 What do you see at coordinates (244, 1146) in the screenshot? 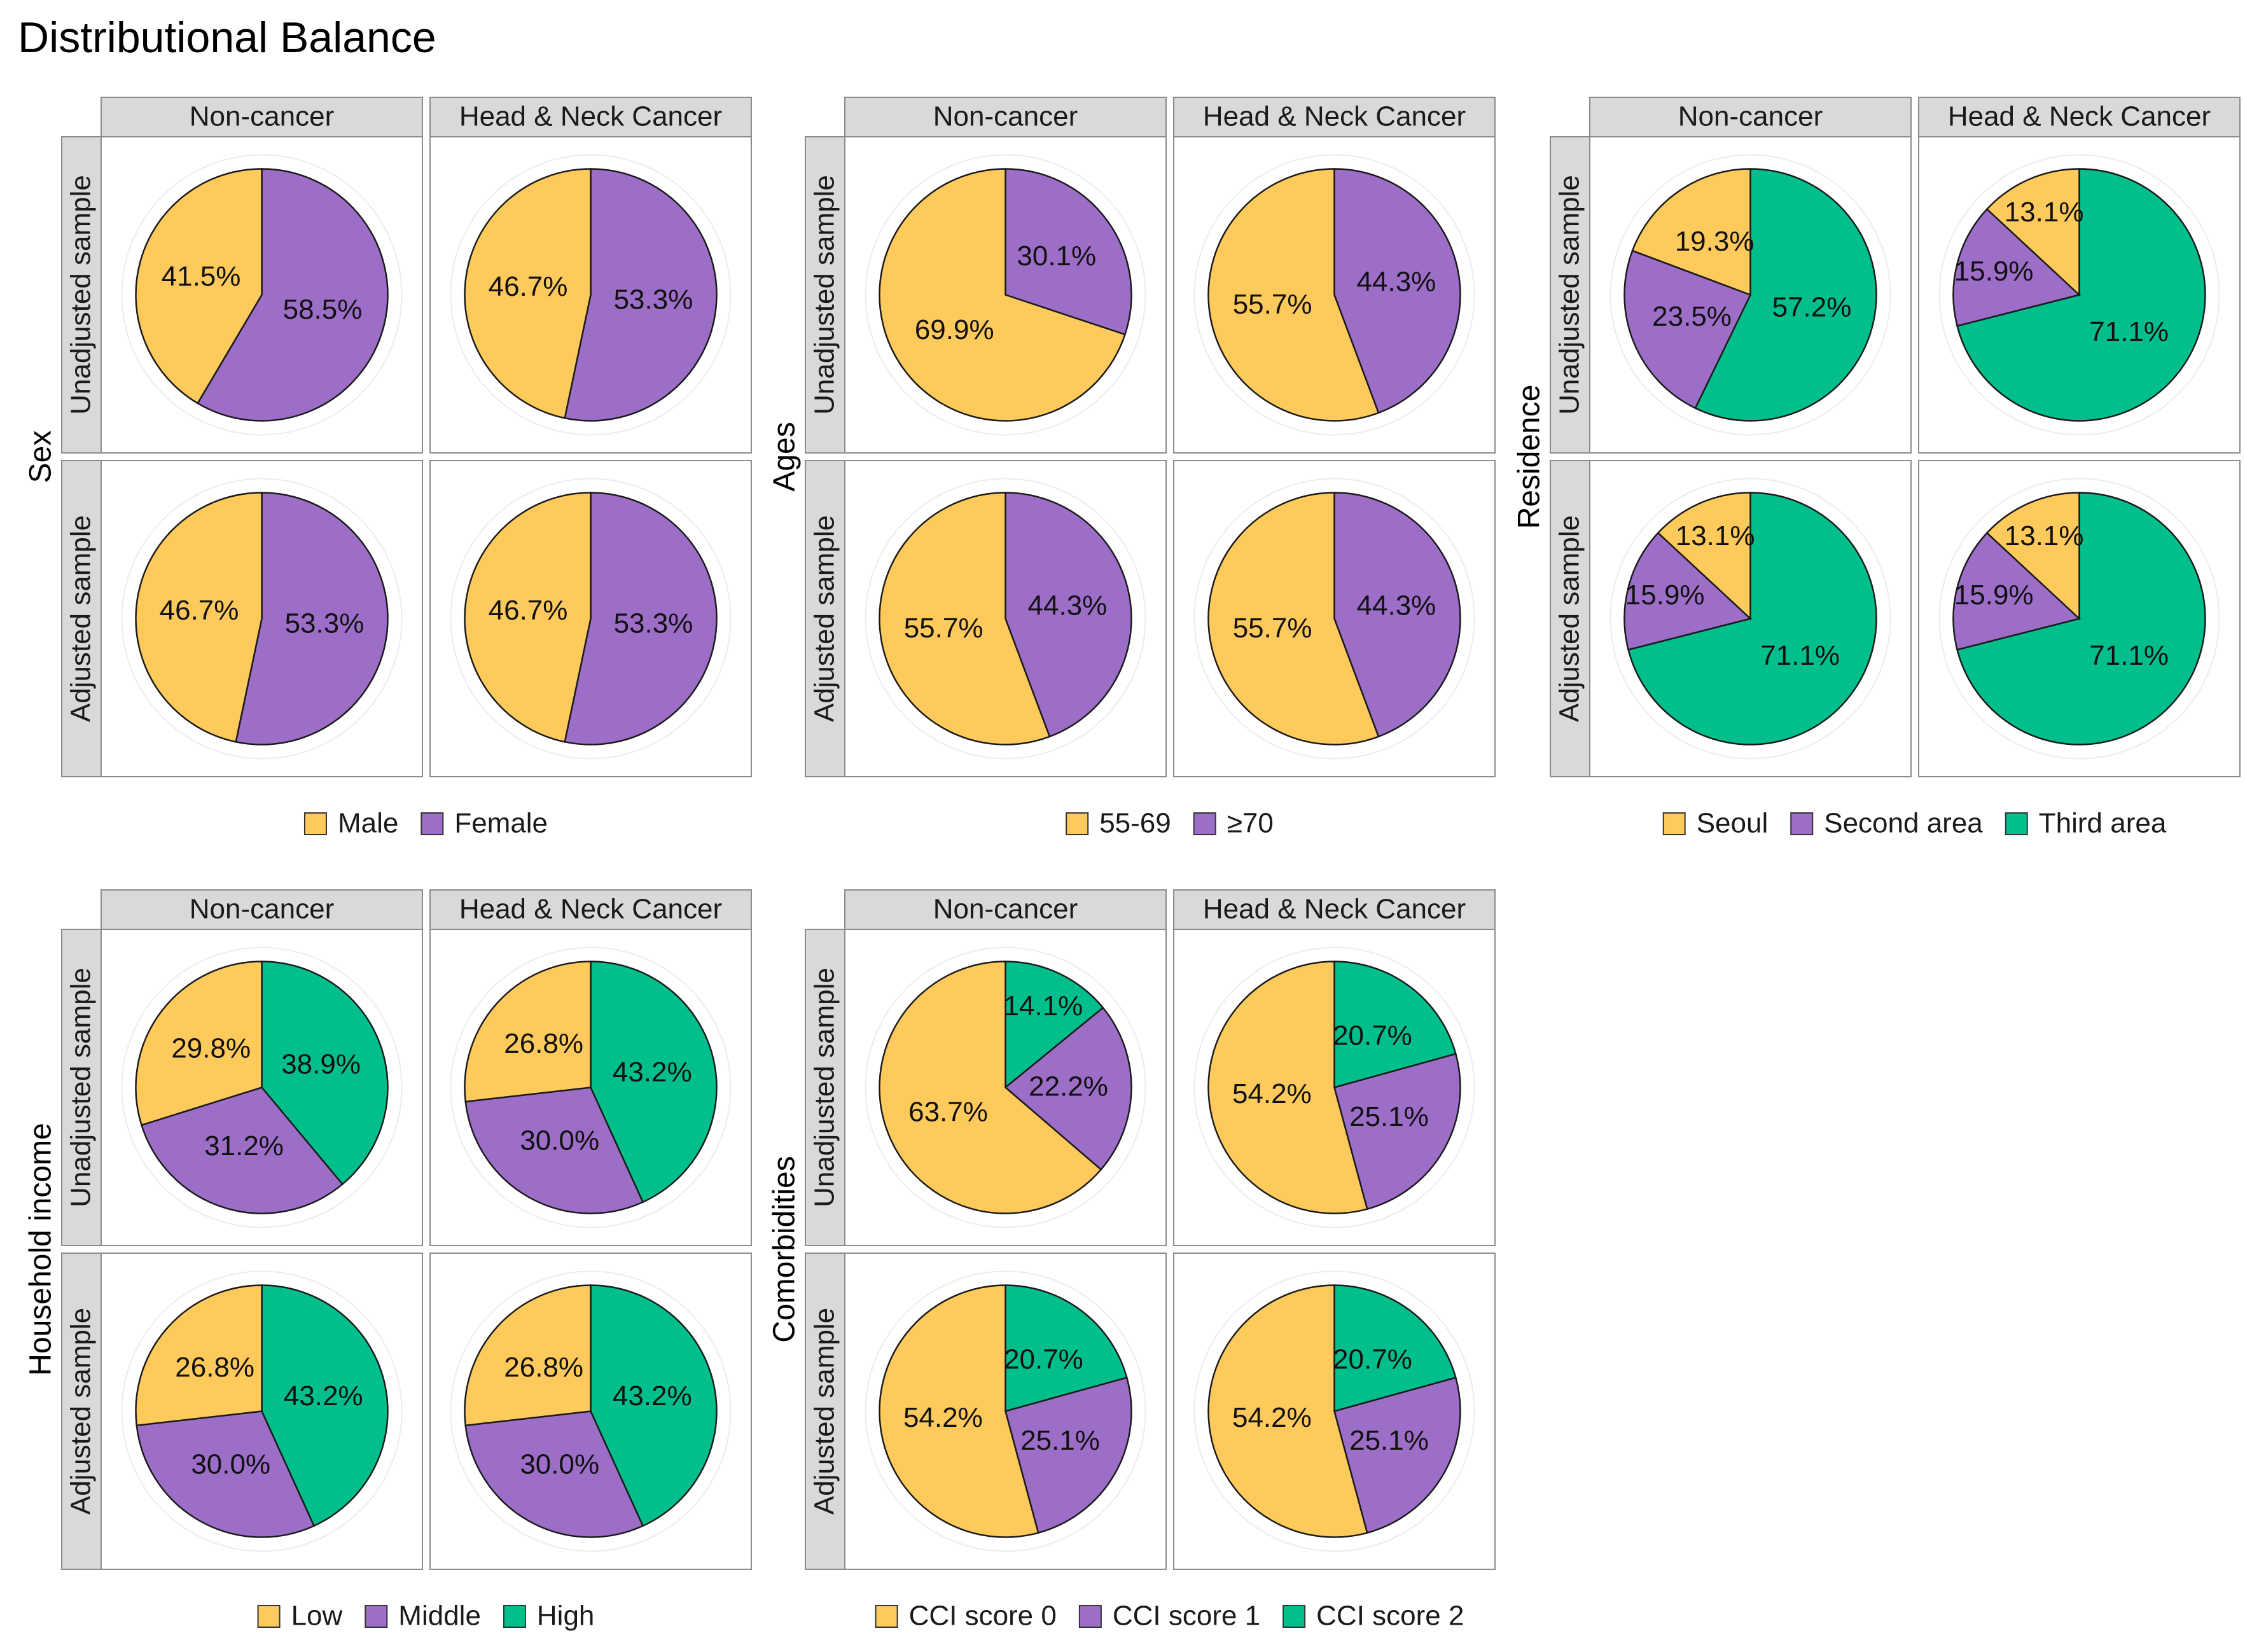
I see `slice-data-label: 31.2%` at bounding box center [244, 1146].